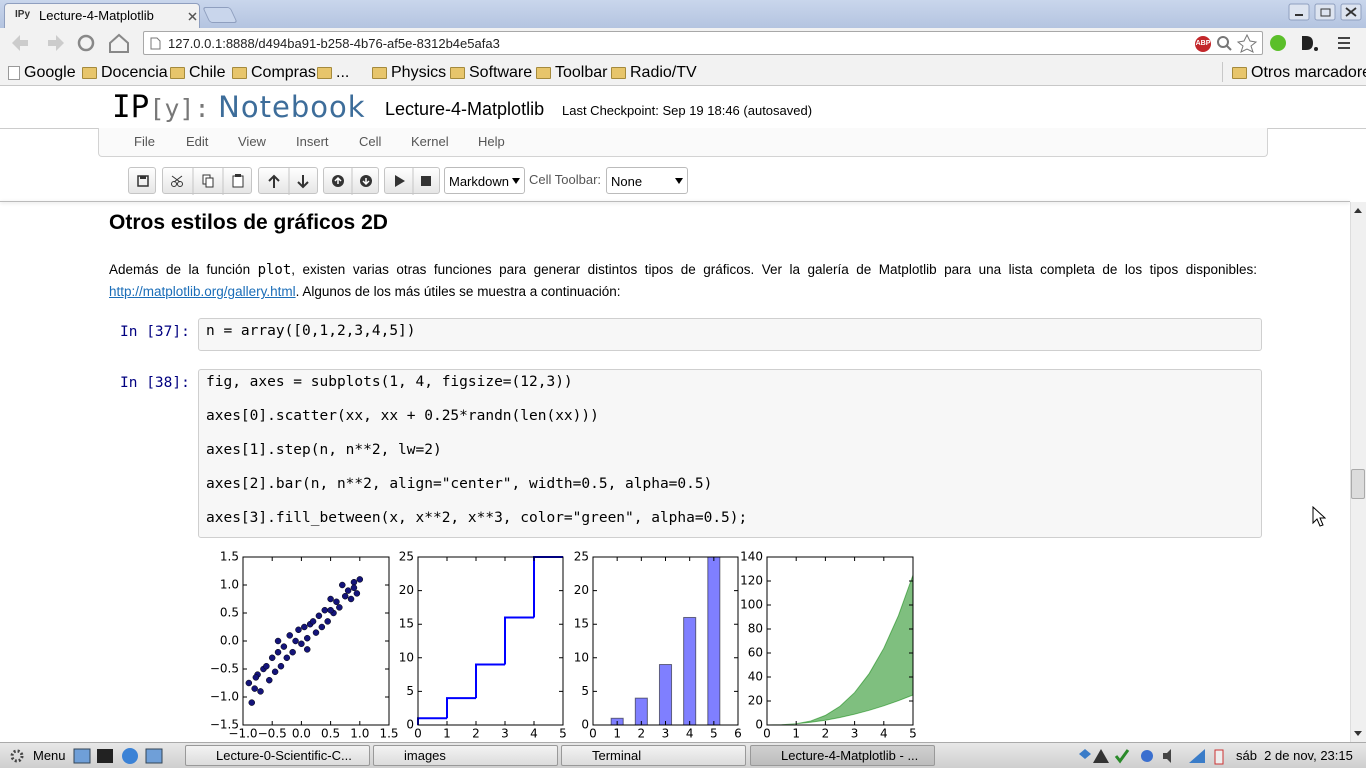  I want to click on menu-item: Edit, so click(197, 141).